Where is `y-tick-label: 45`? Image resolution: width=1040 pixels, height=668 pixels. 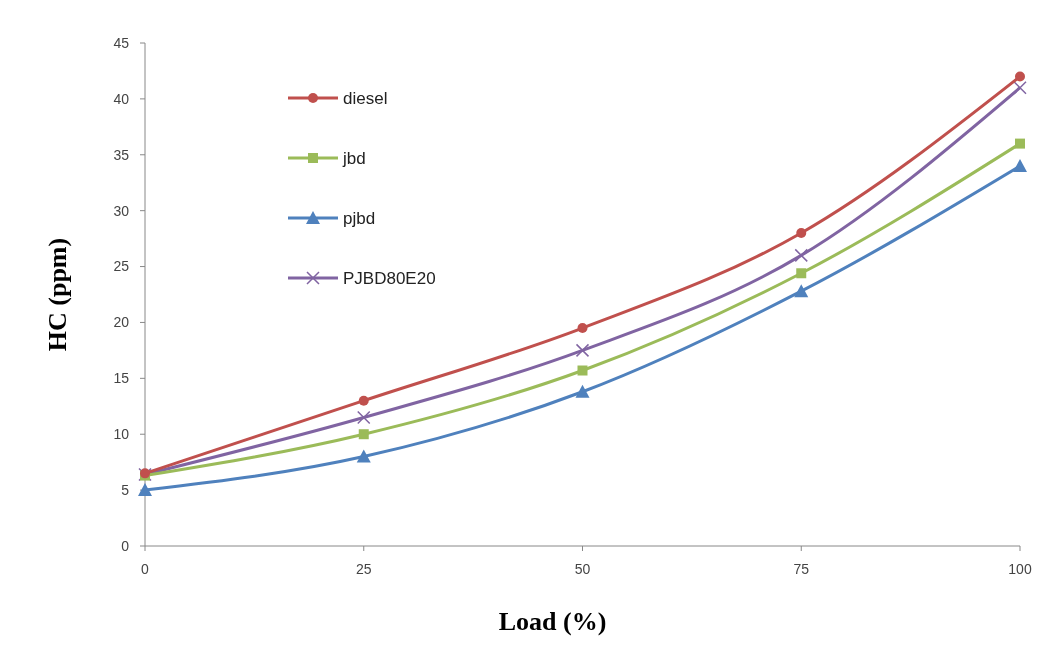
y-tick-label: 45 is located at coordinates (121, 42).